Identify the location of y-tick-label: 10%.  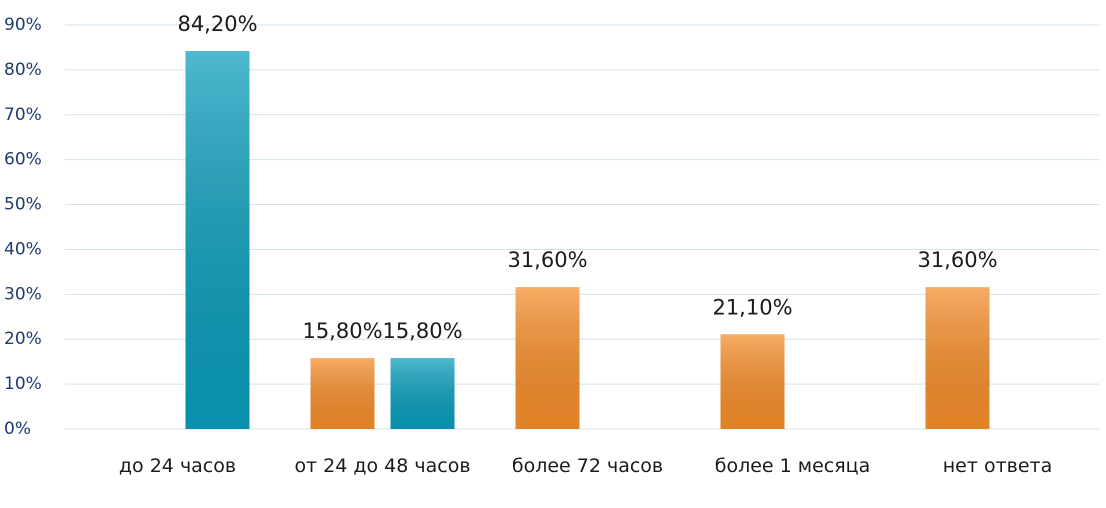
(23, 384).